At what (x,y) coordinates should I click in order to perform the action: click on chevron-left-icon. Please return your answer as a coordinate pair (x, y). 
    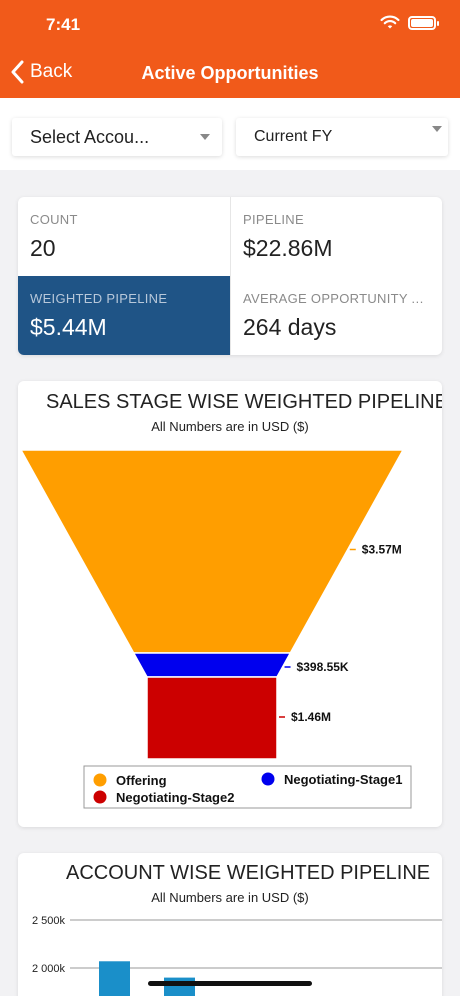
    Looking at the image, I should click on (17, 72).